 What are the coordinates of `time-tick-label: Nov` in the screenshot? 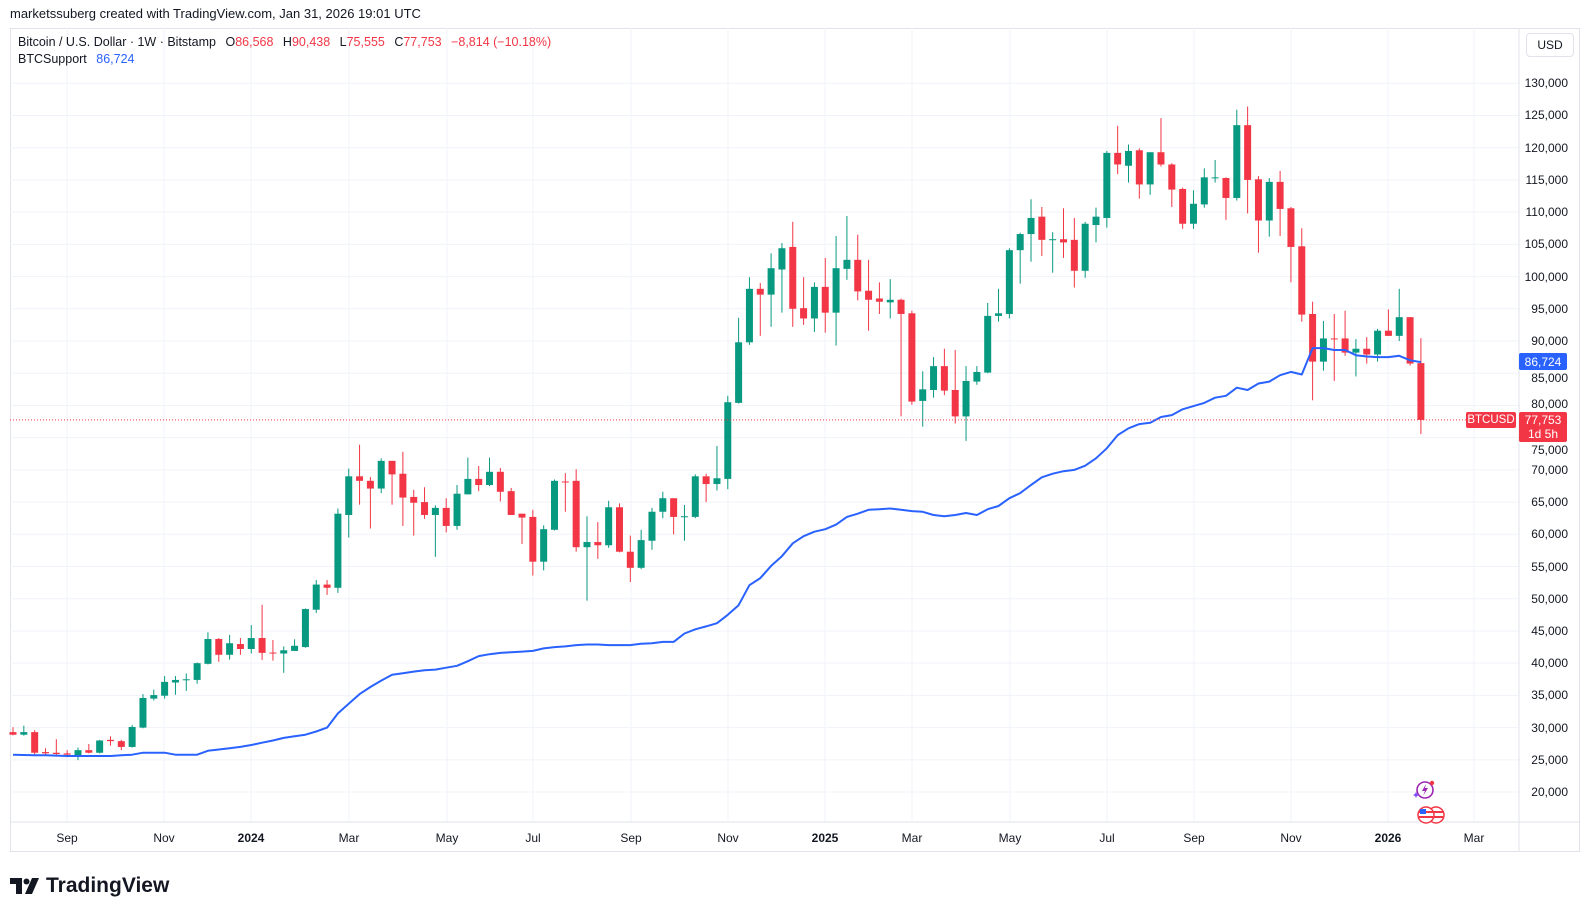 It's located at (1291, 838).